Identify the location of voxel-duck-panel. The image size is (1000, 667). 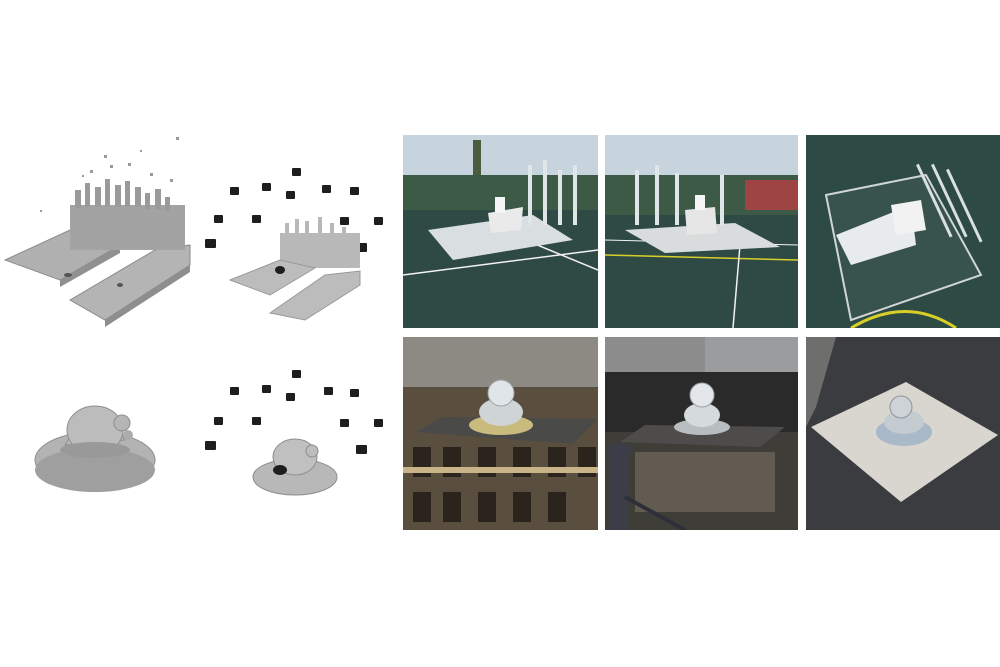
(100, 432).